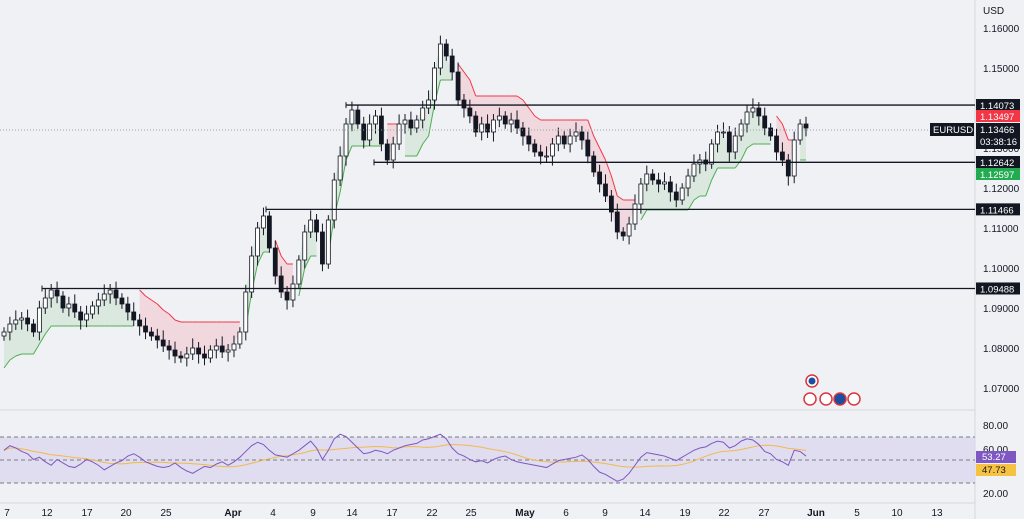 Image resolution: width=1024 pixels, height=519 pixels. What do you see at coordinates (854, 399) in the screenshot?
I see `us-flag-icon` at bounding box center [854, 399].